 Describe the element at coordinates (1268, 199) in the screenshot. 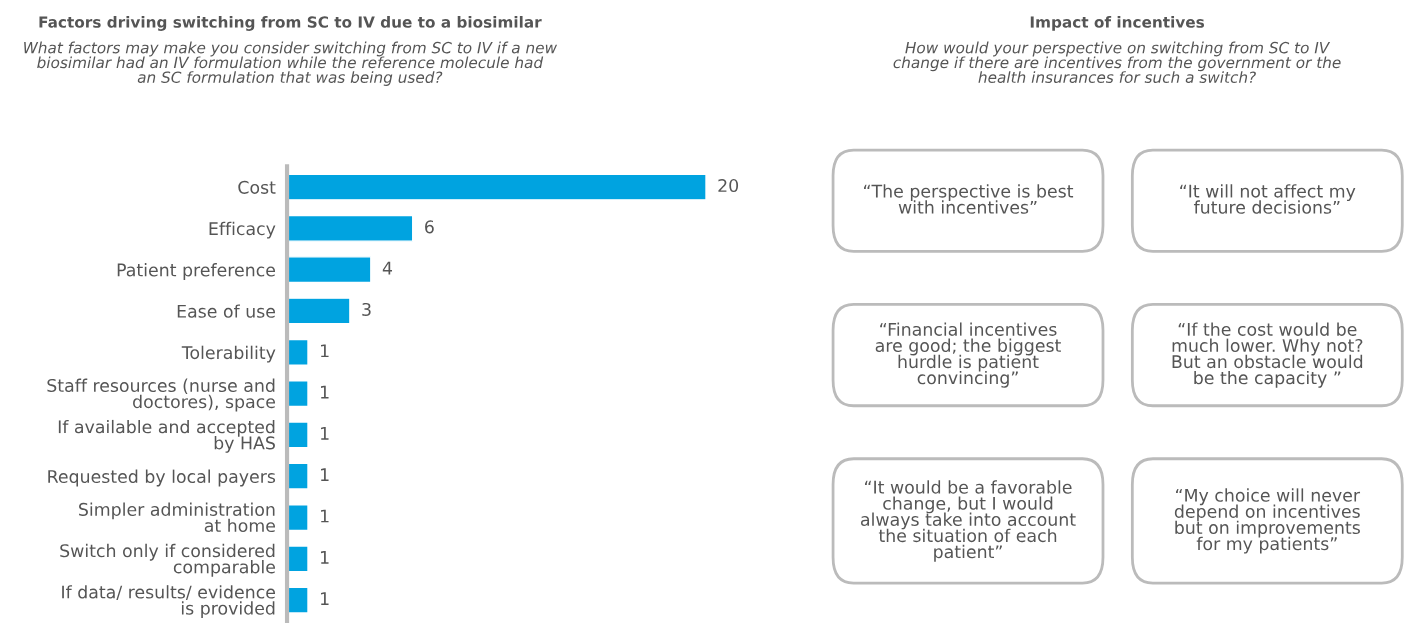

I see `text: “It will not affect my future decisions”` at that location.